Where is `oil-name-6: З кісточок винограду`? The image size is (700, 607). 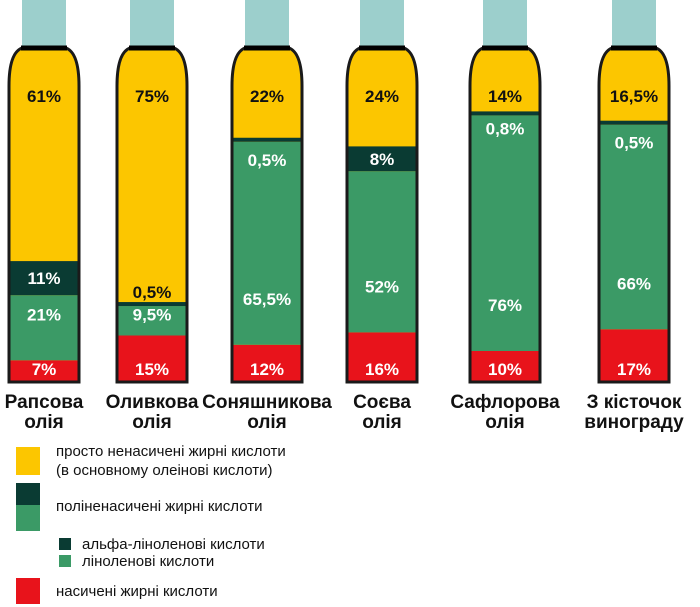
oil-name-6: З кісточок винограду is located at coordinates (634, 412).